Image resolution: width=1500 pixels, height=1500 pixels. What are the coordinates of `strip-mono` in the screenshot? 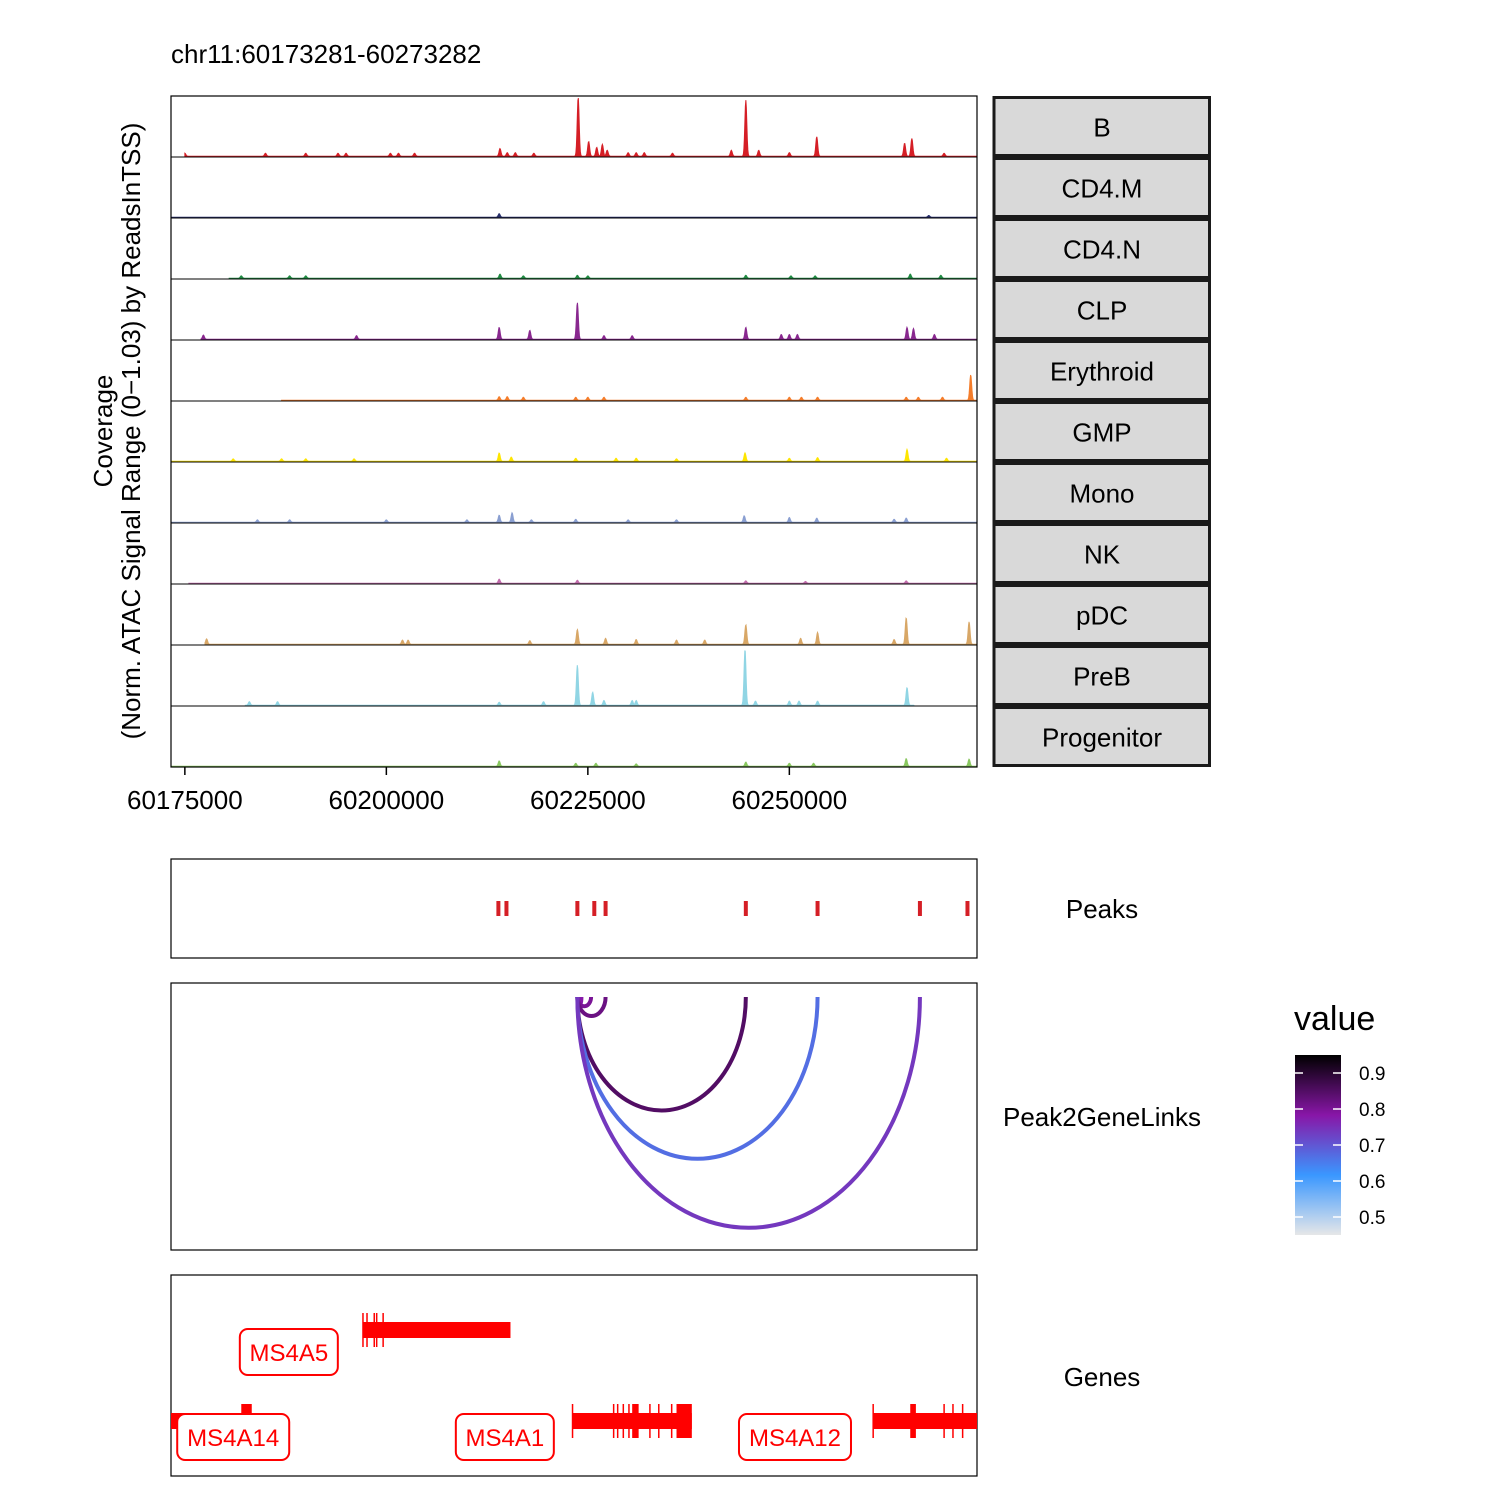 It's located at (1101, 492).